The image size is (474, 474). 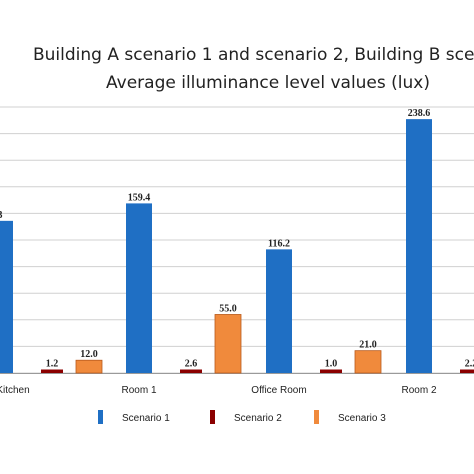 I want to click on legend-label-scenario-3: Scenario 3, so click(x=362, y=418).